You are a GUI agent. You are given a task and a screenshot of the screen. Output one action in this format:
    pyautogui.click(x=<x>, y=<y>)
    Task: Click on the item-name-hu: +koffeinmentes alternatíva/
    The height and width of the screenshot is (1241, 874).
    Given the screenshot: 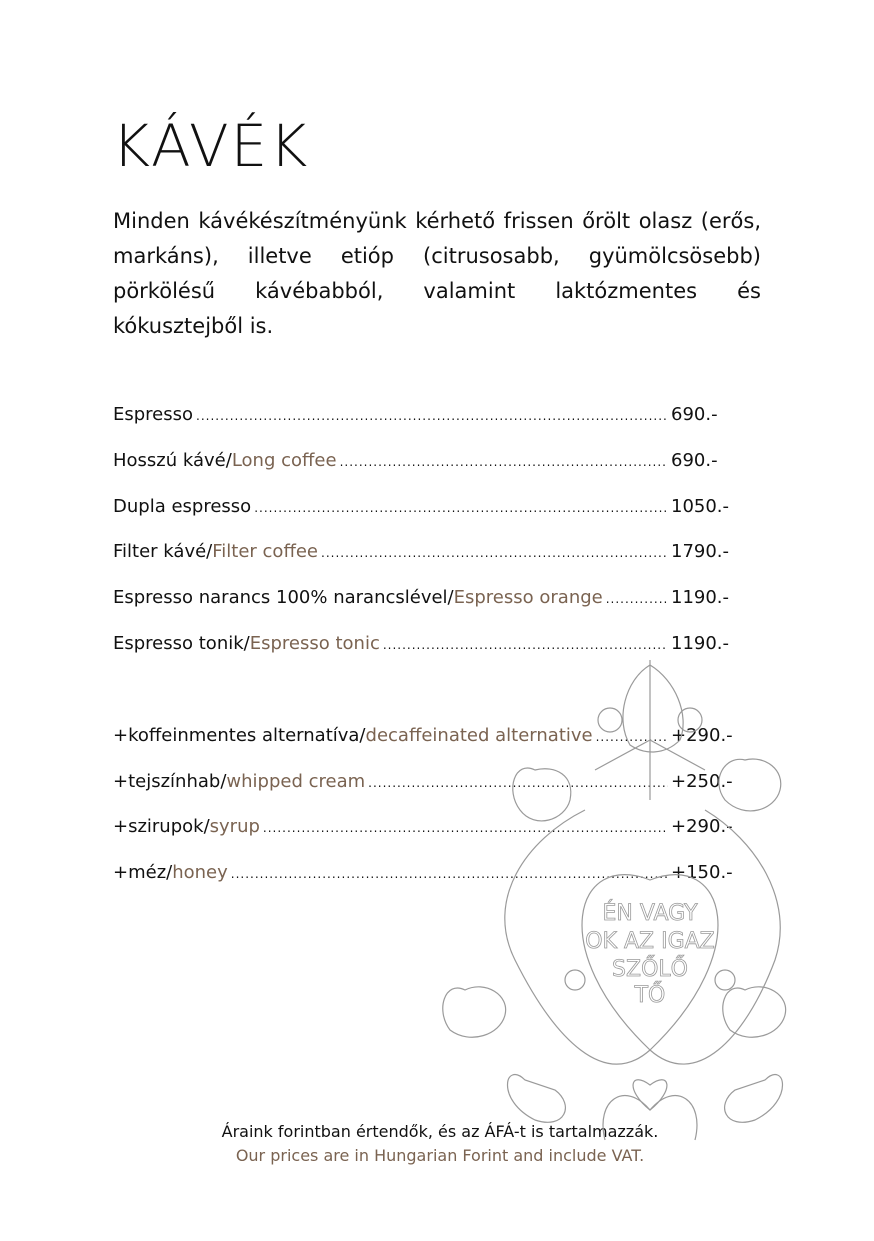 What is the action you would take?
    pyautogui.click(x=239, y=735)
    